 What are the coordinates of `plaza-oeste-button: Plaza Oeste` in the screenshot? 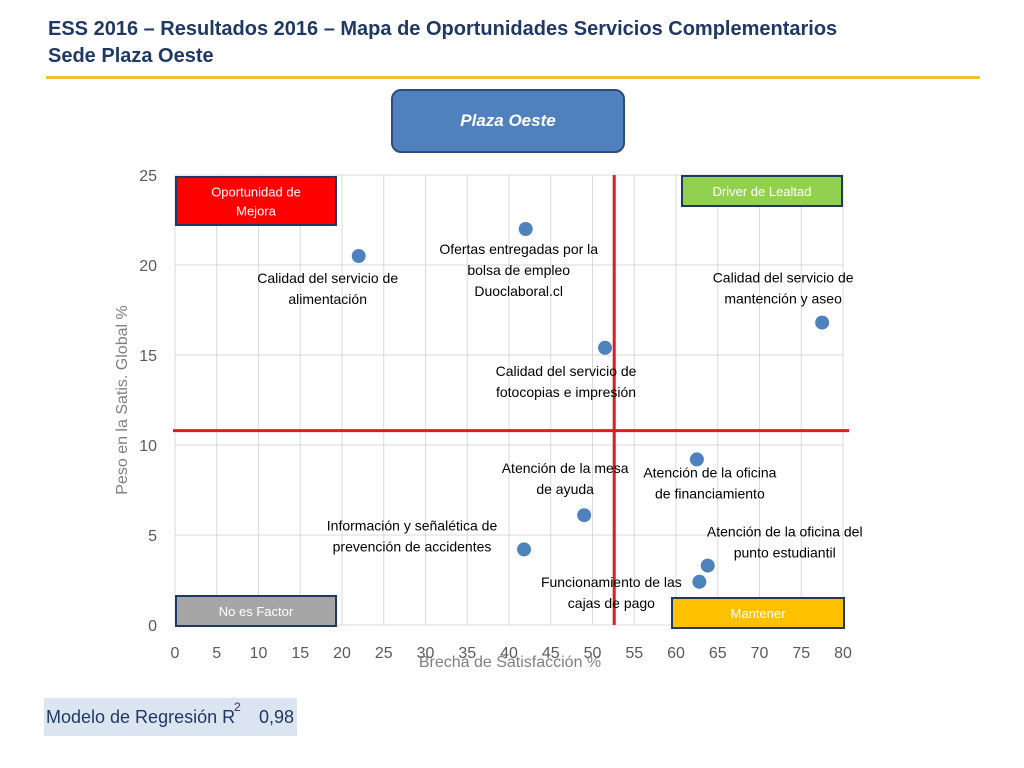 It's located at (508, 121).